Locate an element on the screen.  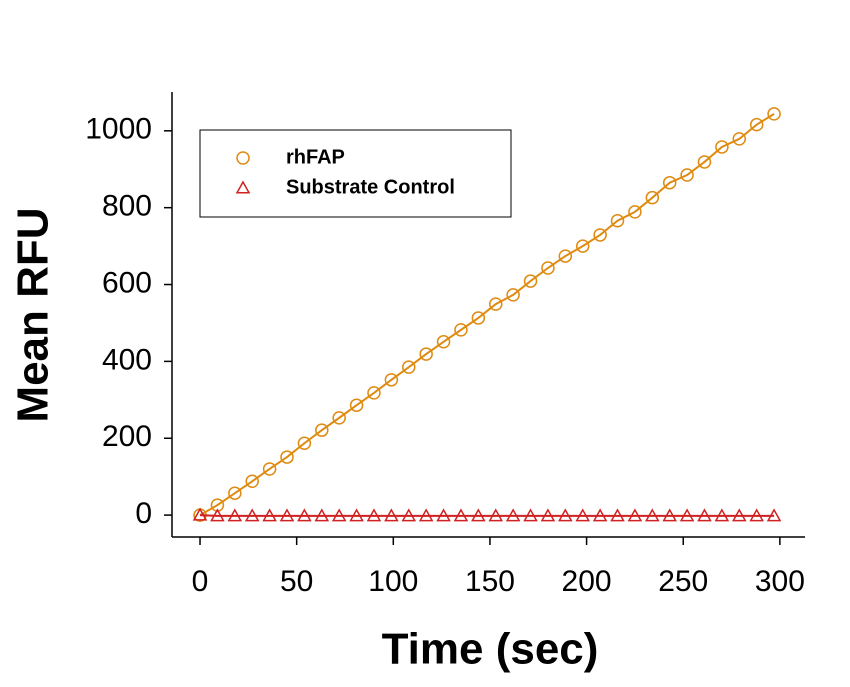
x-tick-label: 300 is located at coordinates (780, 581).